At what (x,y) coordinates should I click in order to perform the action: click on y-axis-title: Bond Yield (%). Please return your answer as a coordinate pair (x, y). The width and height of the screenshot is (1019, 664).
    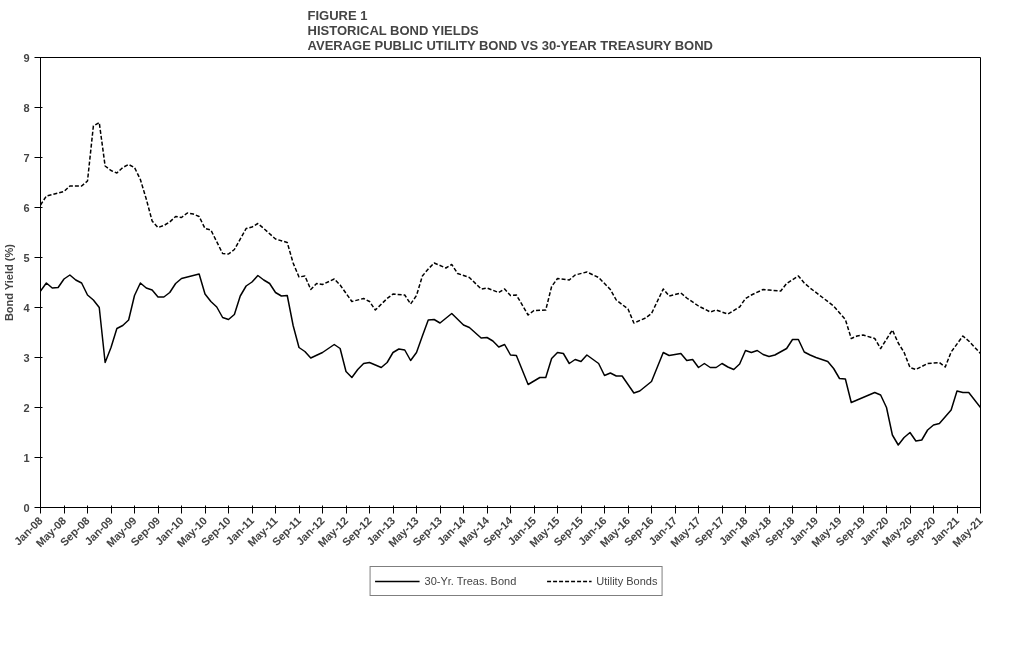
    Looking at the image, I should click on (9, 282).